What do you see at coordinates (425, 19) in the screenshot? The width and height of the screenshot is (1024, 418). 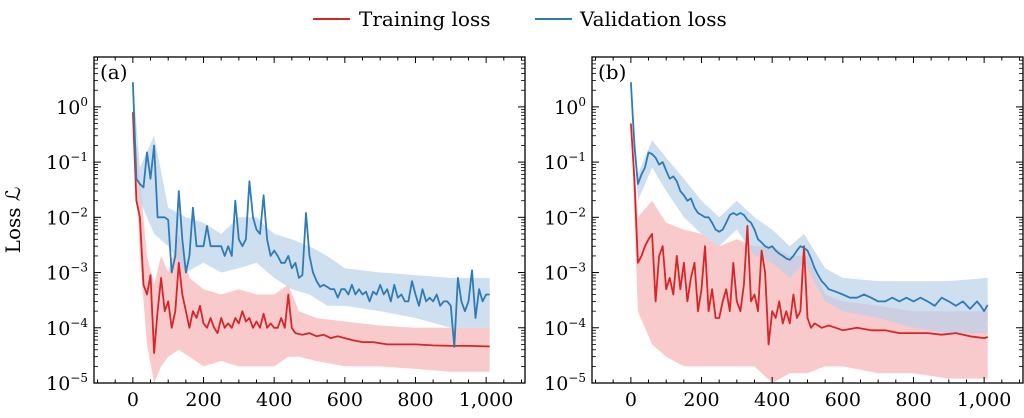 I see `legend-training-label: Training loss` at bounding box center [425, 19].